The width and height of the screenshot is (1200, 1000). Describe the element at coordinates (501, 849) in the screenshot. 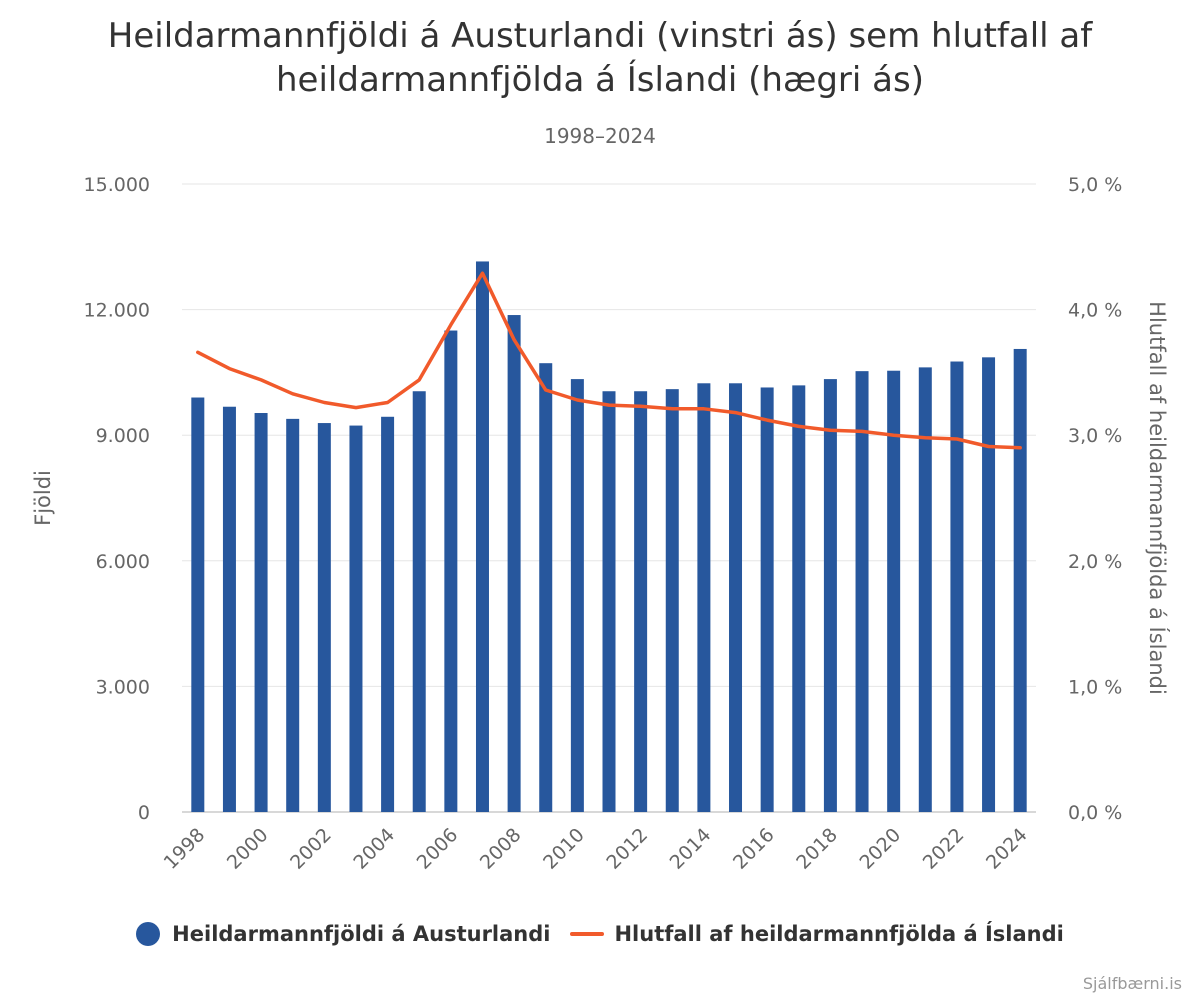

I see `x-tick-label: 2008` at that location.